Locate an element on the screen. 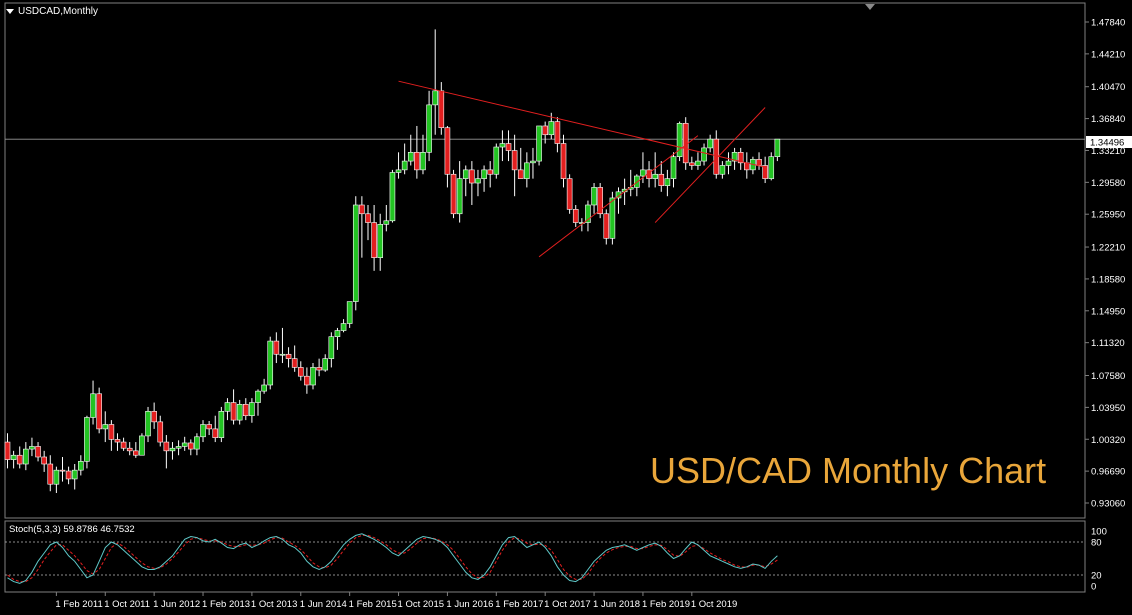 The width and height of the screenshot is (1132, 615). current-price-text: 1.34496 is located at coordinates (1107, 143).